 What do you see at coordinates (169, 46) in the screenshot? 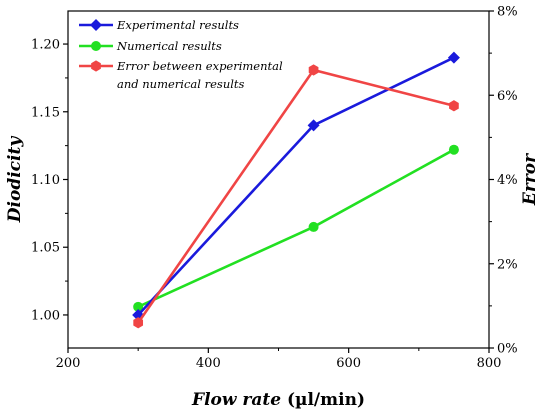
I see `legend-label-numerical: Numerical results` at bounding box center [169, 46].